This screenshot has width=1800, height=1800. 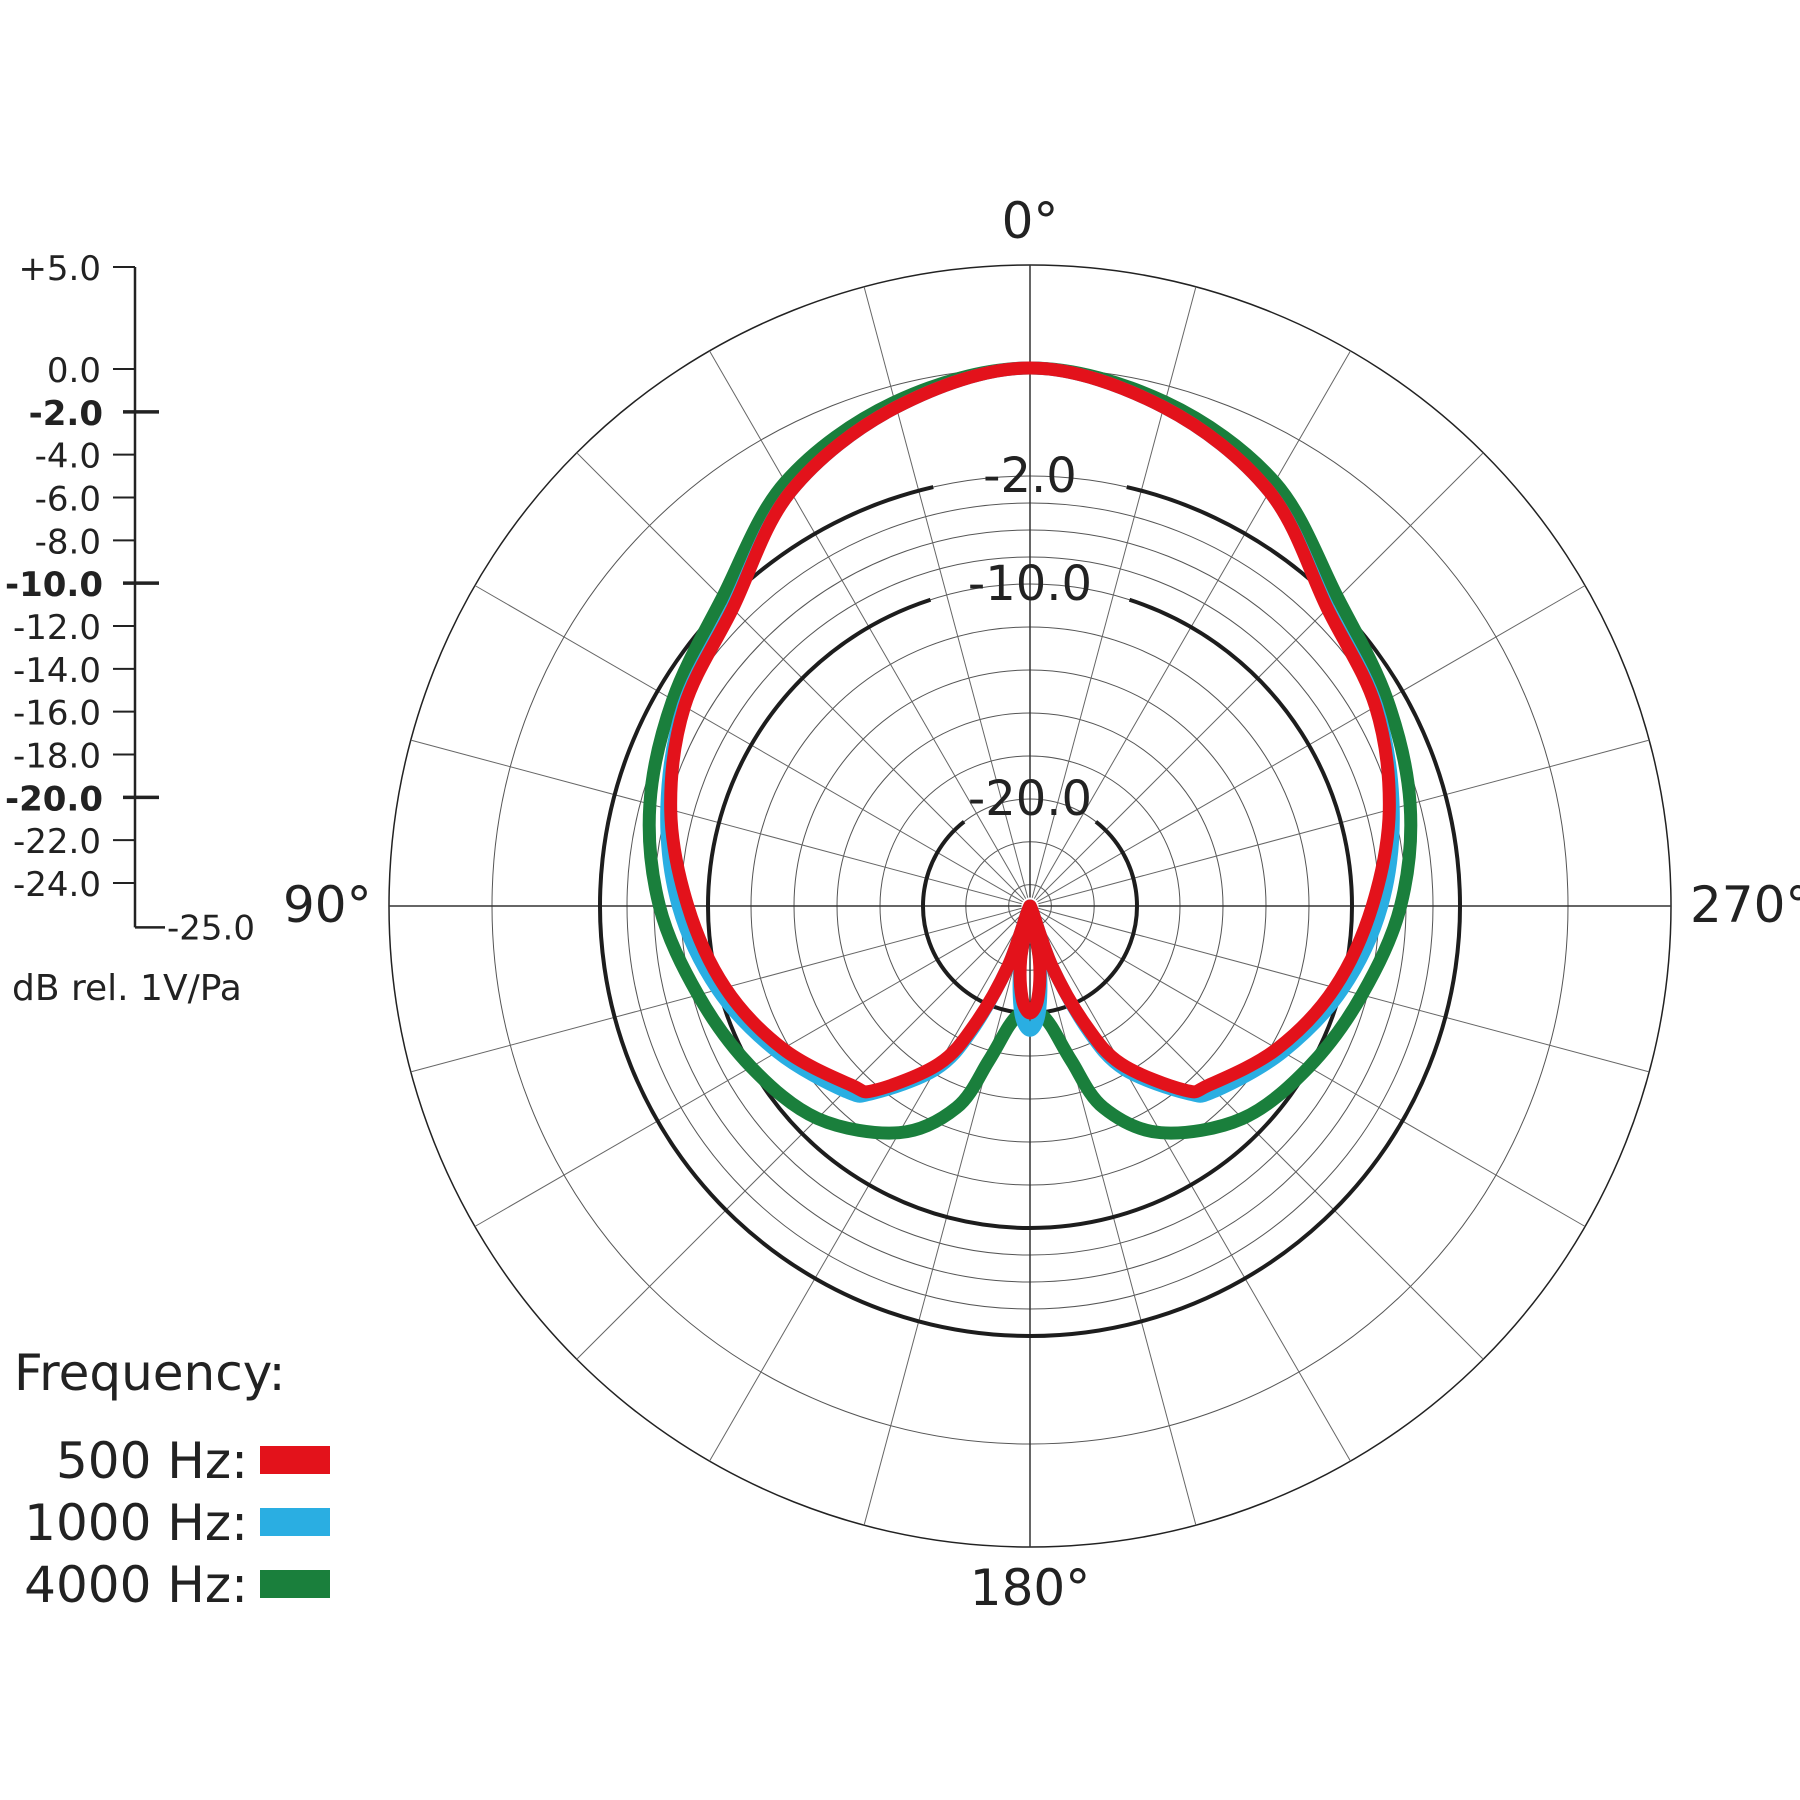 I want to click on scale-tick-label: -8.0, so click(x=68, y=542).